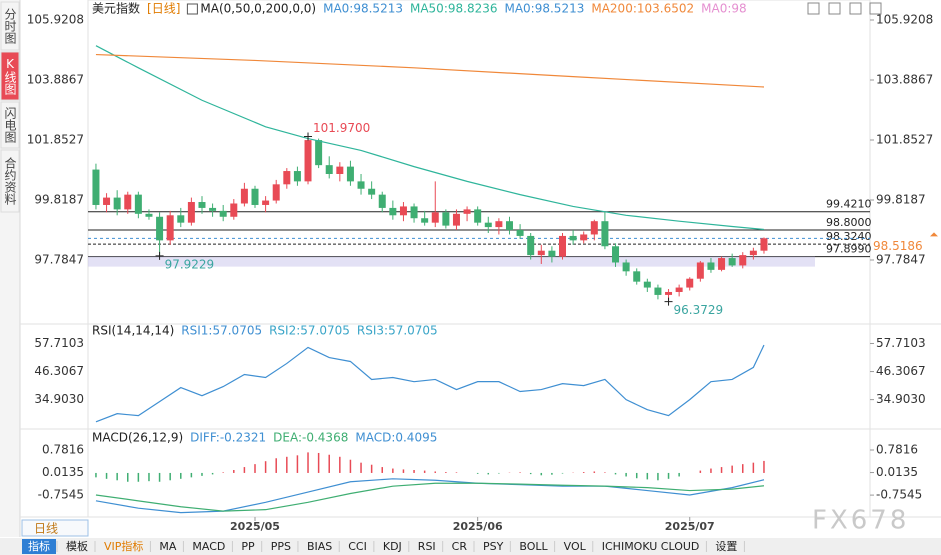  What do you see at coordinates (163, 9) in the screenshot?
I see `header-text: [日线]` at bounding box center [163, 9].